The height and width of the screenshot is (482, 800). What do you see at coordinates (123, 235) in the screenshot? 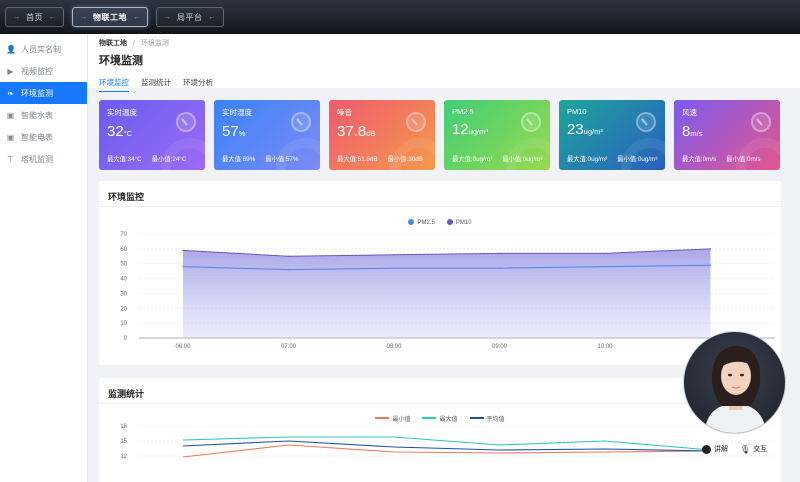
I see `y-tick-label: 70` at bounding box center [123, 235].